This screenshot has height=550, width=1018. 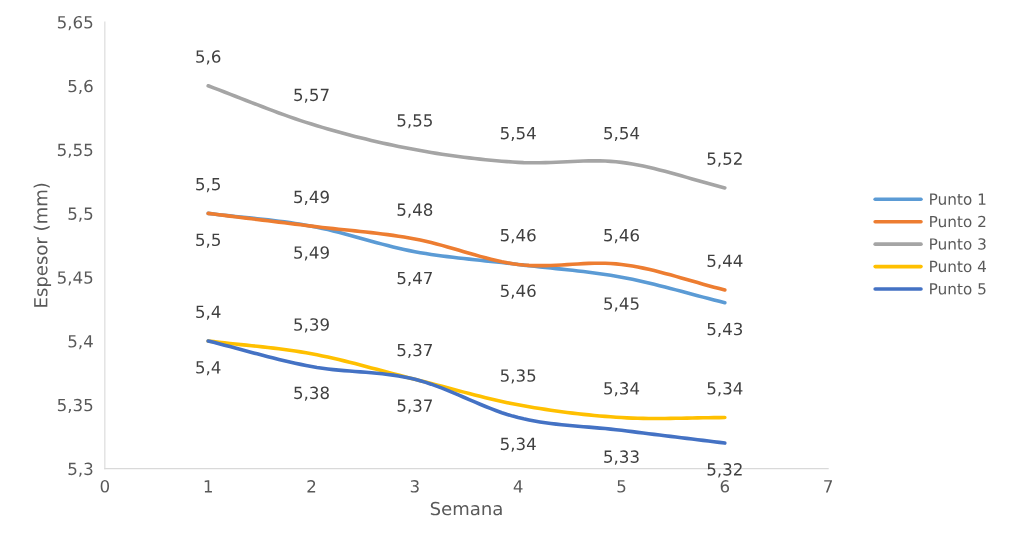 What do you see at coordinates (415, 210) in the screenshot?
I see `data-label: 5,48` at bounding box center [415, 210].